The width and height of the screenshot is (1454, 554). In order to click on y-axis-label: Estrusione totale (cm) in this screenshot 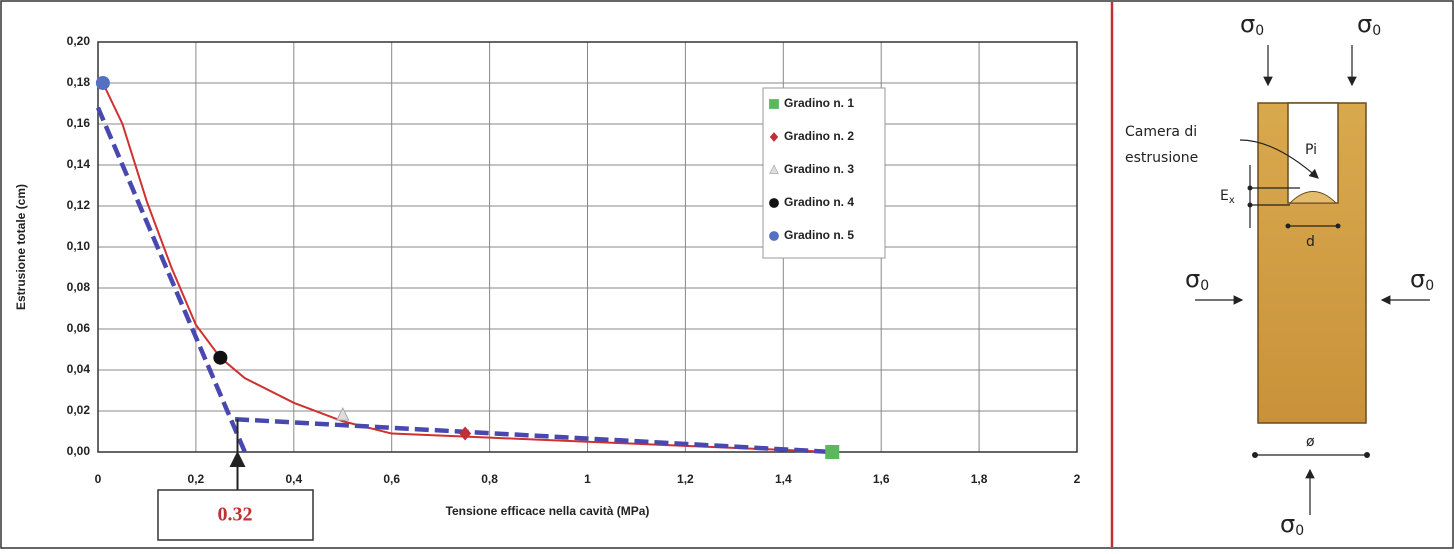, I will do `click(21, 247)`.